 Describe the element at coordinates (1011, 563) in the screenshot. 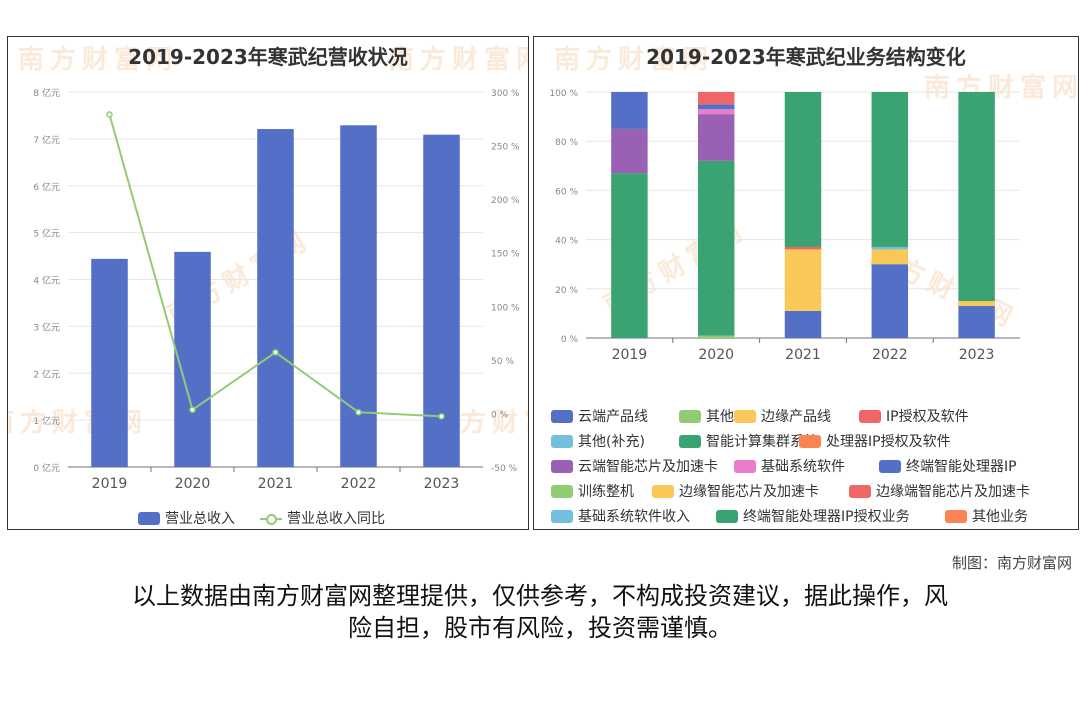

I see `chart-credit: 制图：南方财富网` at that location.